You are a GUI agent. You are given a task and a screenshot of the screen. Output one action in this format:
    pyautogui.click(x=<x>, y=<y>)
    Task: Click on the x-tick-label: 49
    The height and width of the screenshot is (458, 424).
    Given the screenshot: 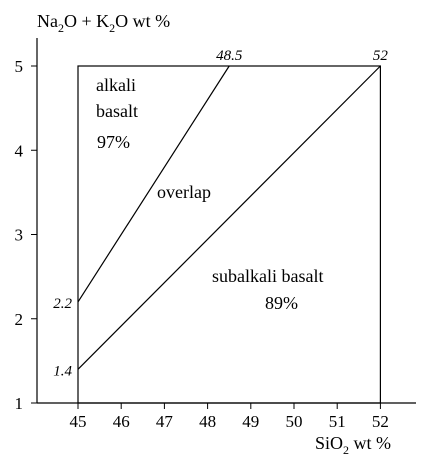 What is the action you would take?
    pyautogui.click(x=250, y=421)
    